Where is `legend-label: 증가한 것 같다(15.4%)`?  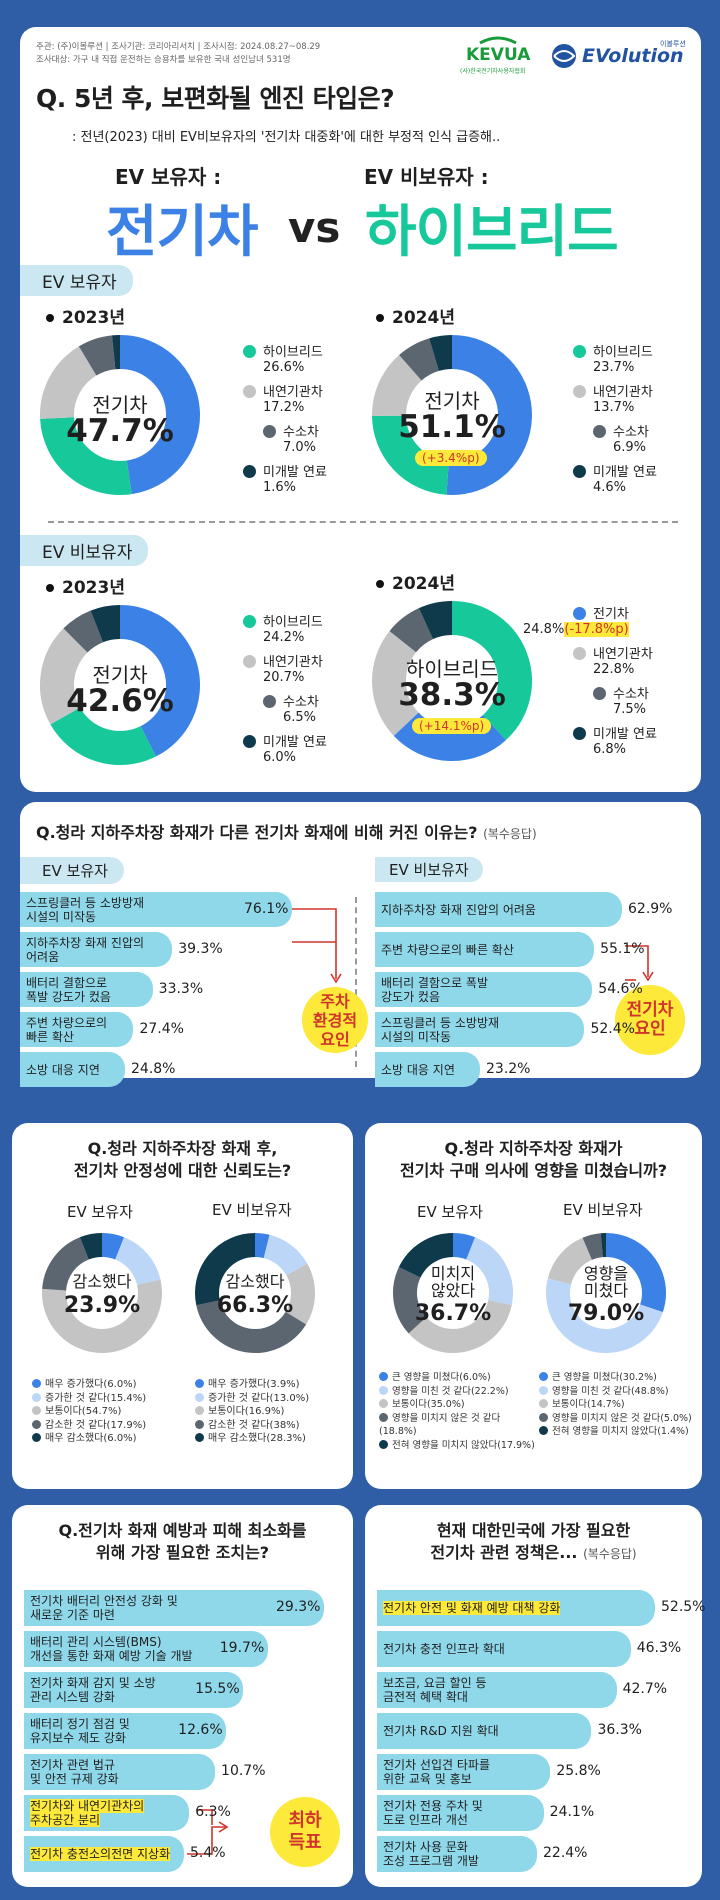 legend-label: 증가한 것 같다(15.4%) is located at coordinates (96, 1398).